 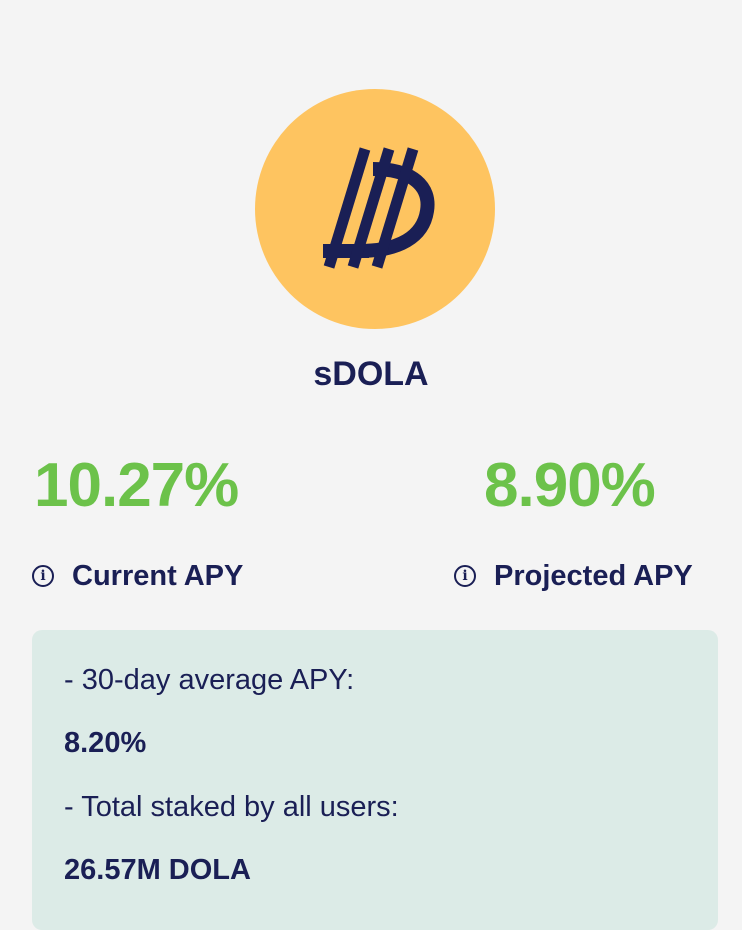 I want to click on projected-apy-label-text: Projected APY, so click(x=593, y=576).